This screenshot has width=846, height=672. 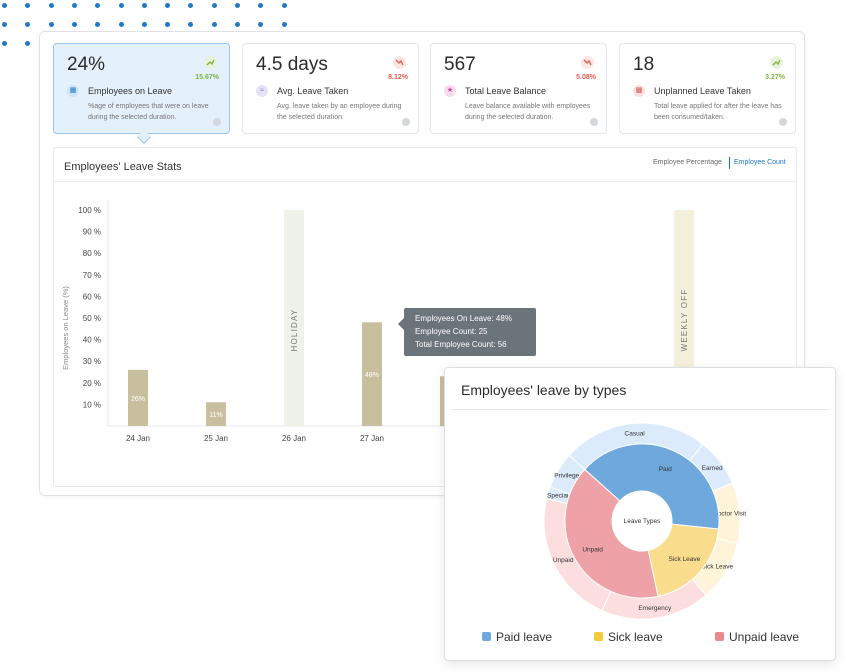 What do you see at coordinates (398, 77) in the screenshot?
I see `kpi-change: 8.12%` at bounding box center [398, 77].